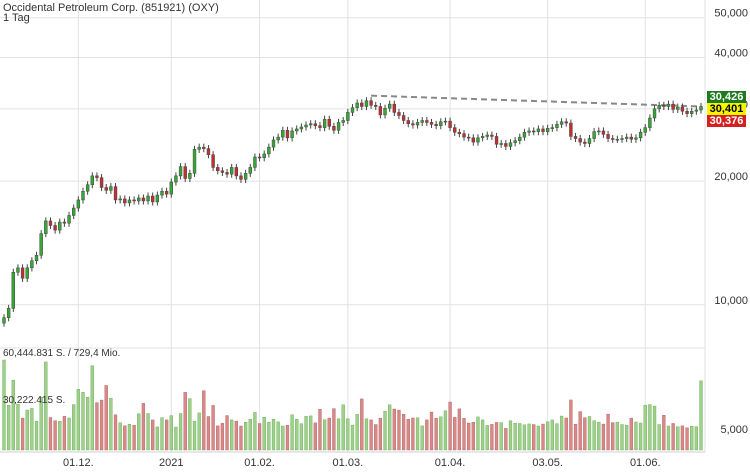 The image size is (750, 476). I want to click on x-tick-label: 01.02., so click(259, 463).